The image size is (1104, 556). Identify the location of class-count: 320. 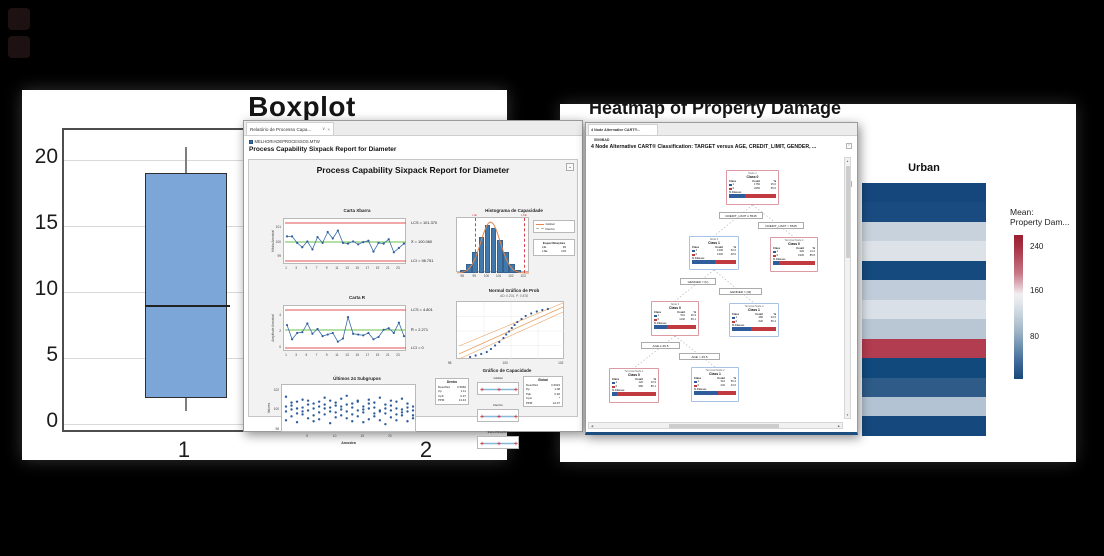
(801, 252).